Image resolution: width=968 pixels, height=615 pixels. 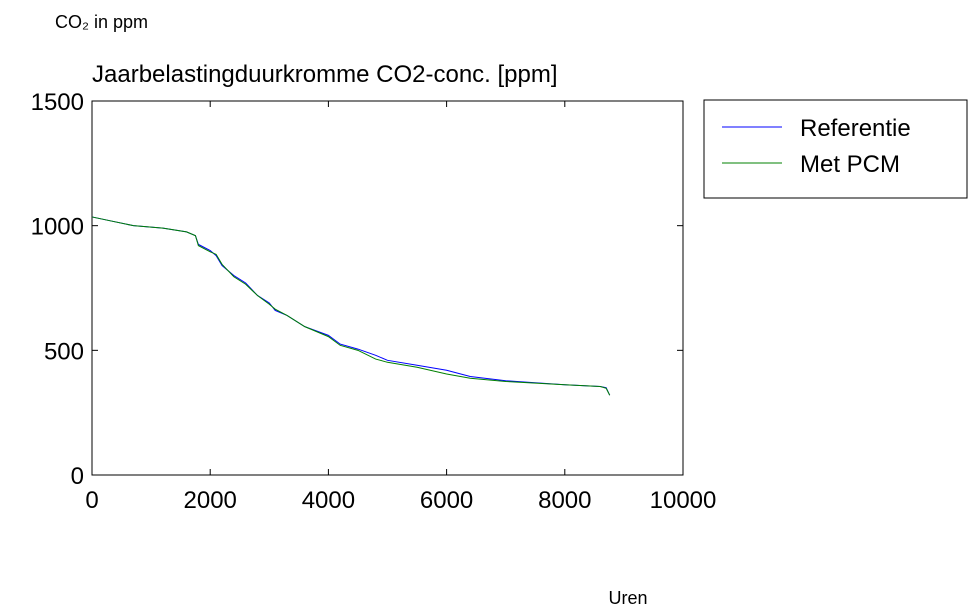 I want to click on x-tick-label: 0, so click(x=91, y=500).